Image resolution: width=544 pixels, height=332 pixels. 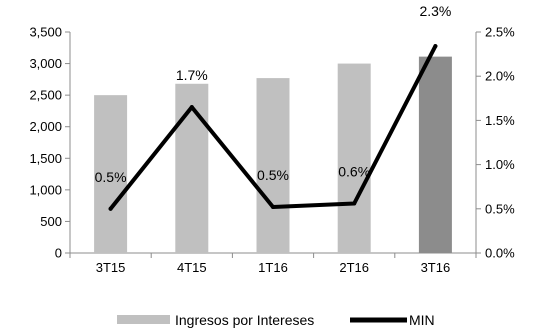 I want to click on line-data-label: 1.7%, so click(x=192, y=75).